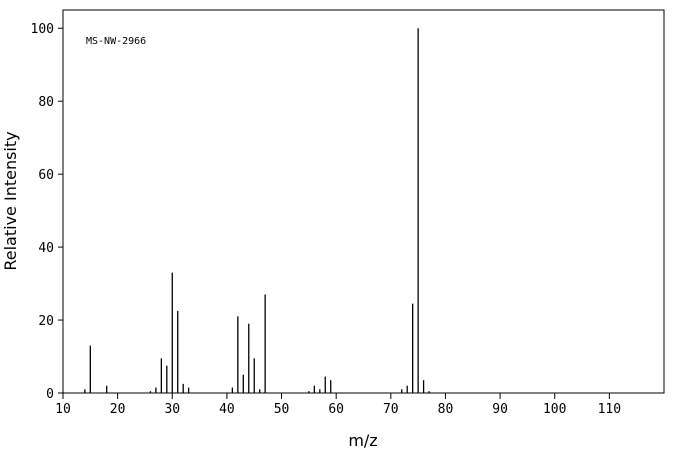  What do you see at coordinates (172, 409) in the screenshot?
I see `x-tick-label: 30` at bounding box center [172, 409].